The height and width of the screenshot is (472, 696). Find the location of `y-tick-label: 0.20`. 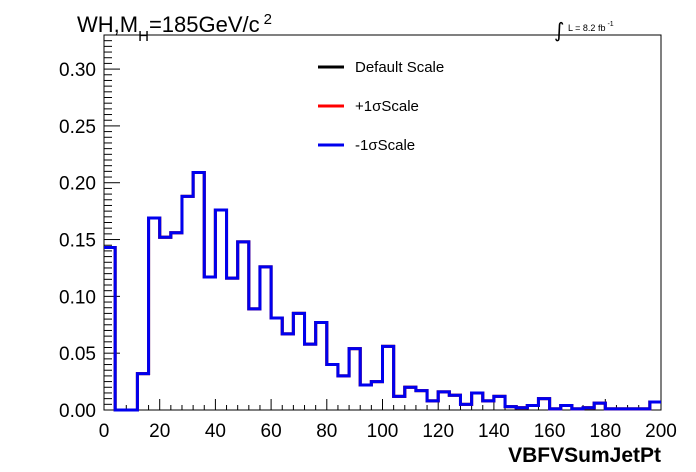

y-tick-label: 0.20 is located at coordinates (77, 184).